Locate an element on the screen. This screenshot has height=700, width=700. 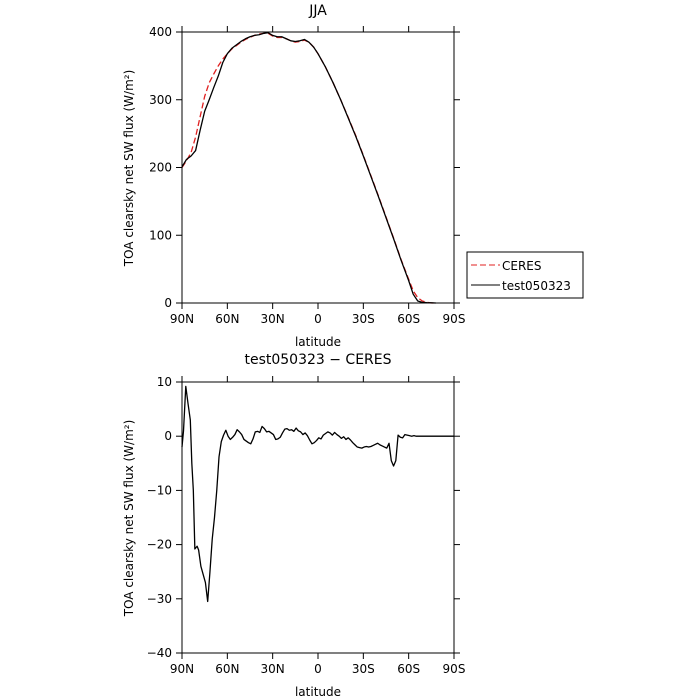
bottom-y-tick-label: −40 is located at coordinates (159, 653).